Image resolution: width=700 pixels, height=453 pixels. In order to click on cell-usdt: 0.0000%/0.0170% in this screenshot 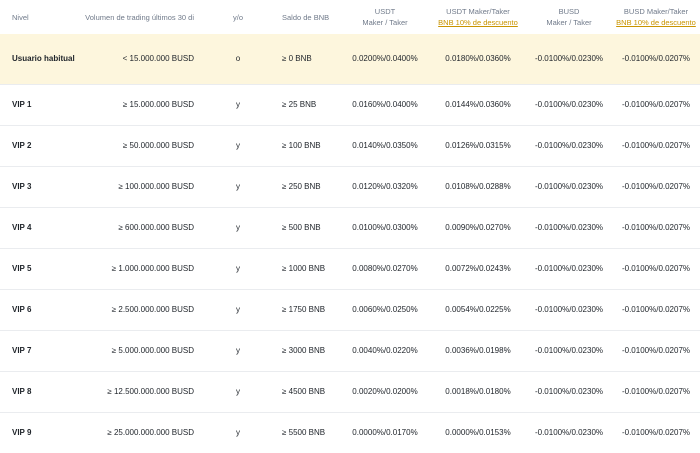, I will do `click(385, 433)`.